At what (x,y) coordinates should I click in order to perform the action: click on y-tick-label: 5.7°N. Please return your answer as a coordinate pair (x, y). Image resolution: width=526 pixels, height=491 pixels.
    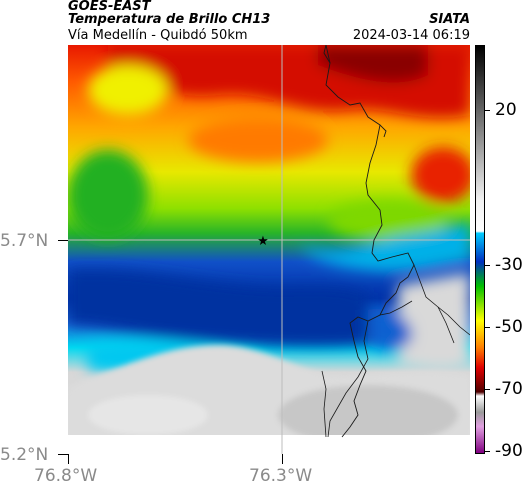
    Looking at the image, I should click on (24, 241).